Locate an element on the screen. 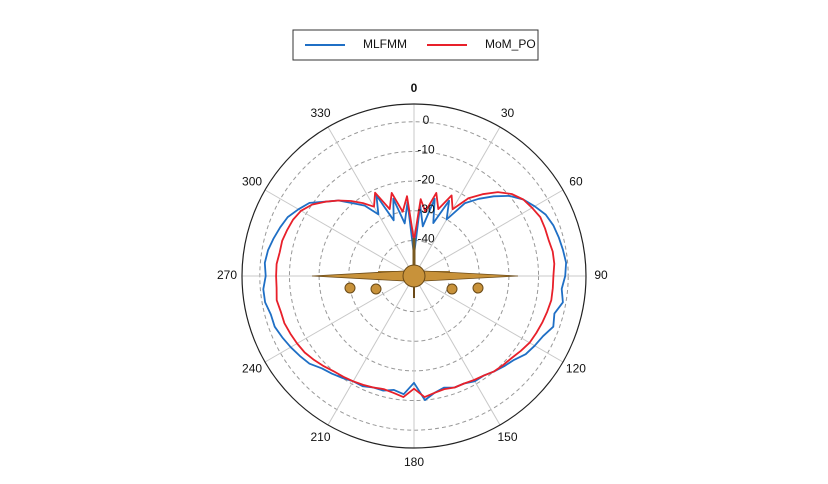 The image size is (828, 484). theta-tick-label: 150 is located at coordinates (507, 437).